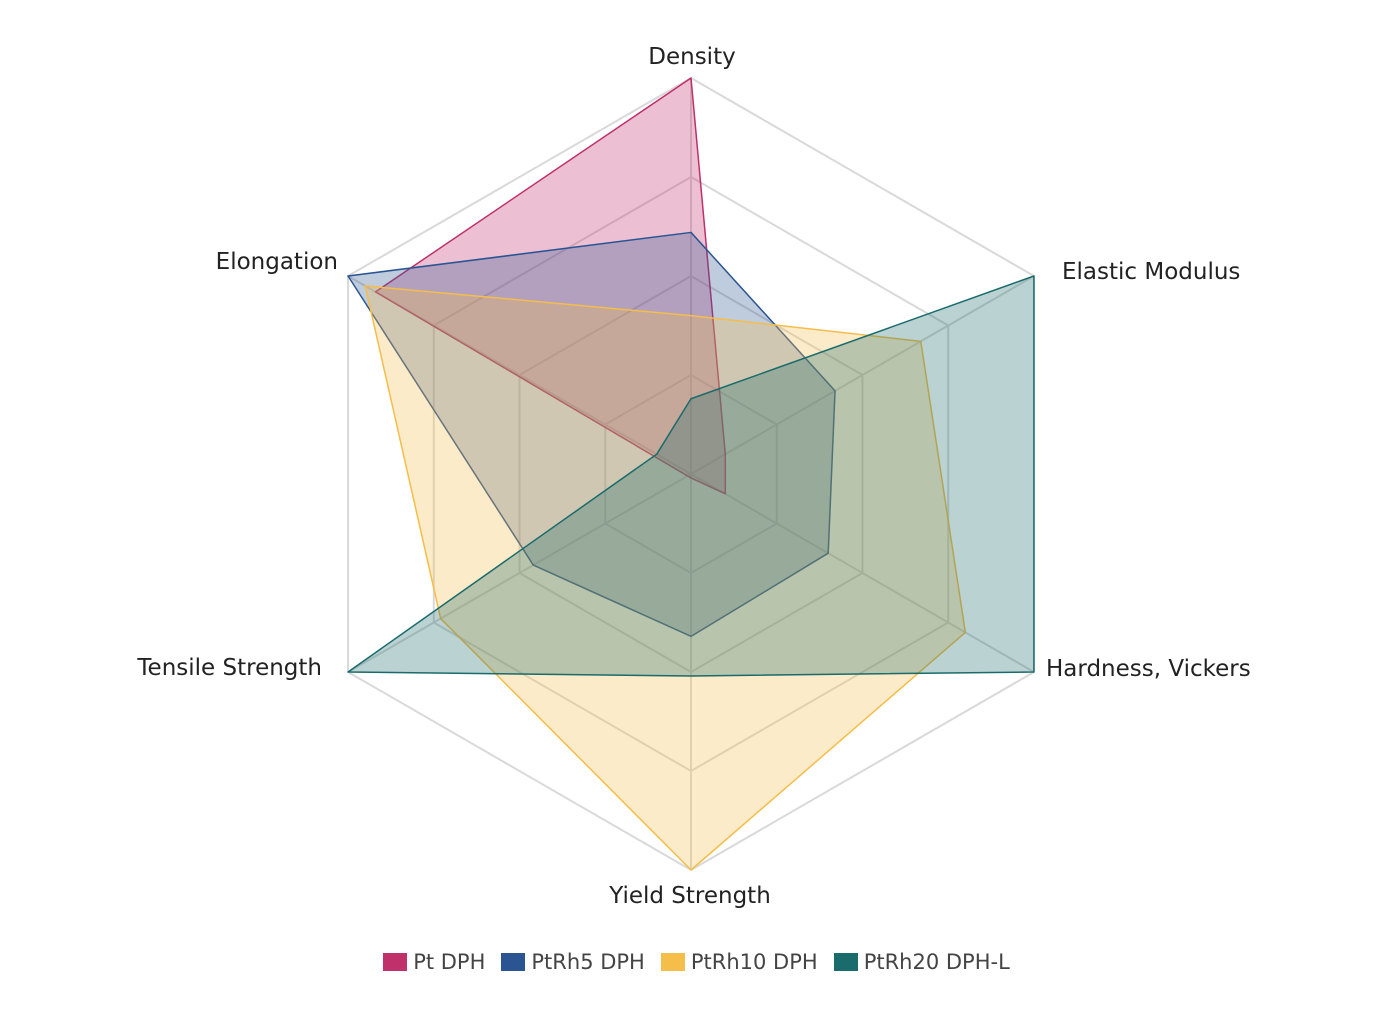  I want to click on legend-item-ptrh10-dph: PtRh10 DPH, so click(739, 962).